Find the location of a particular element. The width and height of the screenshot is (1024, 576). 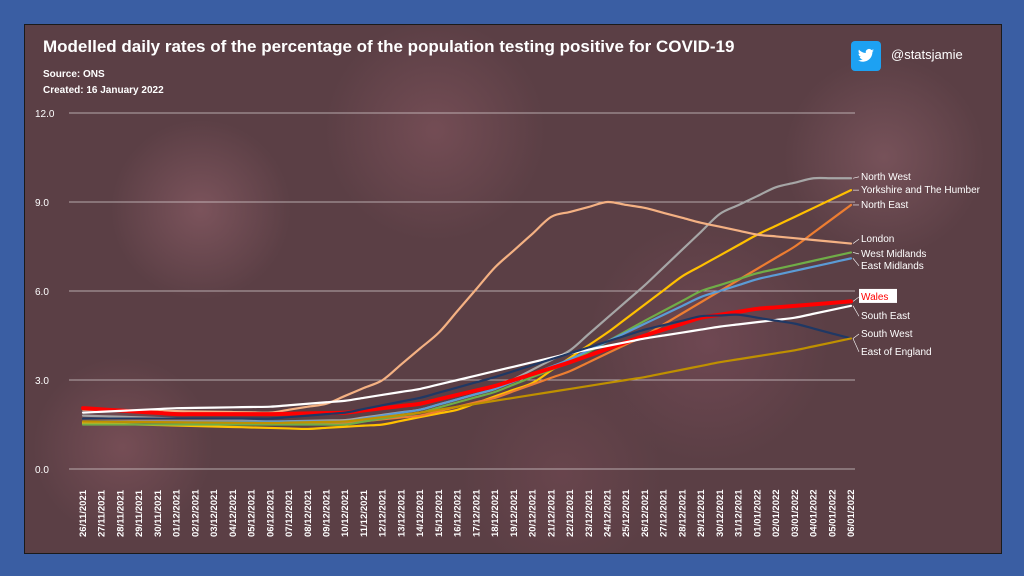

x-tick-label: 30/11/2021 is located at coordinates (158, 513).